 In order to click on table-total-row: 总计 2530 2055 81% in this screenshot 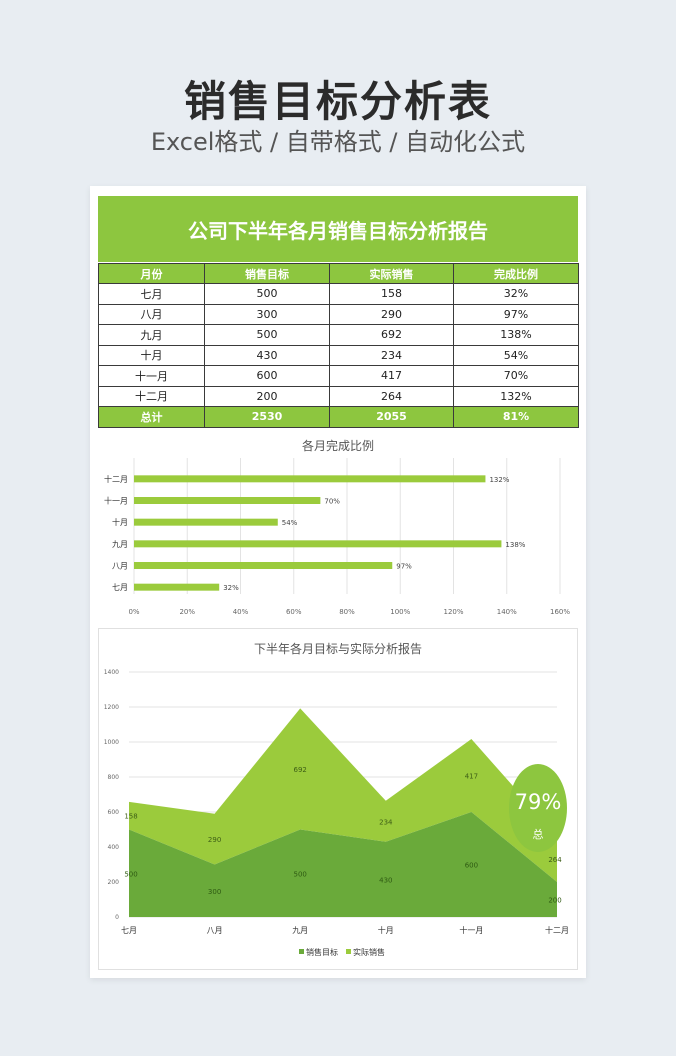, I will do `click(338, 417)`.